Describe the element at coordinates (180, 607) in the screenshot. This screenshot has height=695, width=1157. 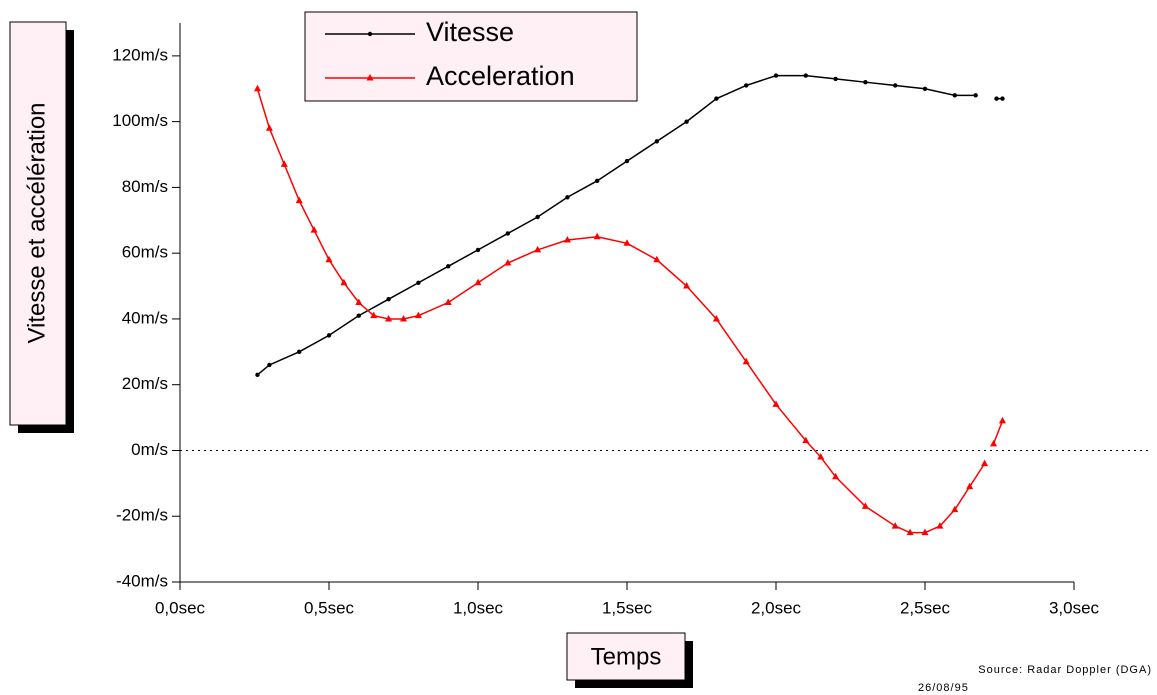
I see `x-tick-label: 0,0sec` at that location.